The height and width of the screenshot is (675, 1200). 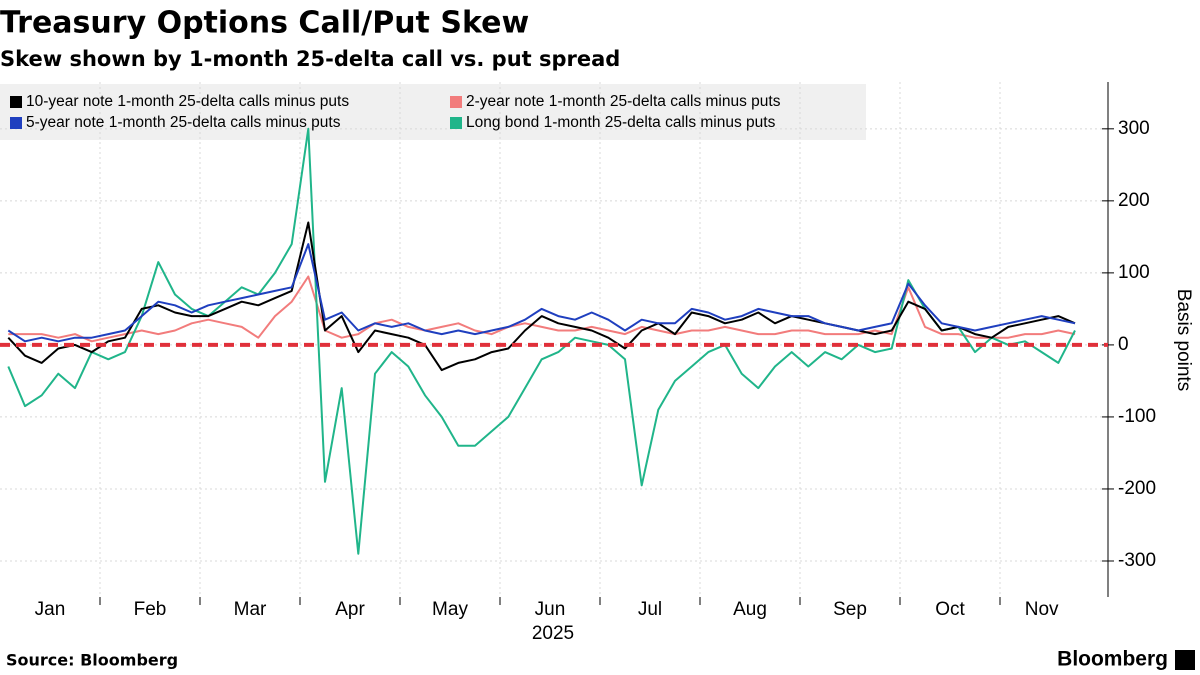 I want to click on x-tick-label: Jul, so click(x=650, y=609).